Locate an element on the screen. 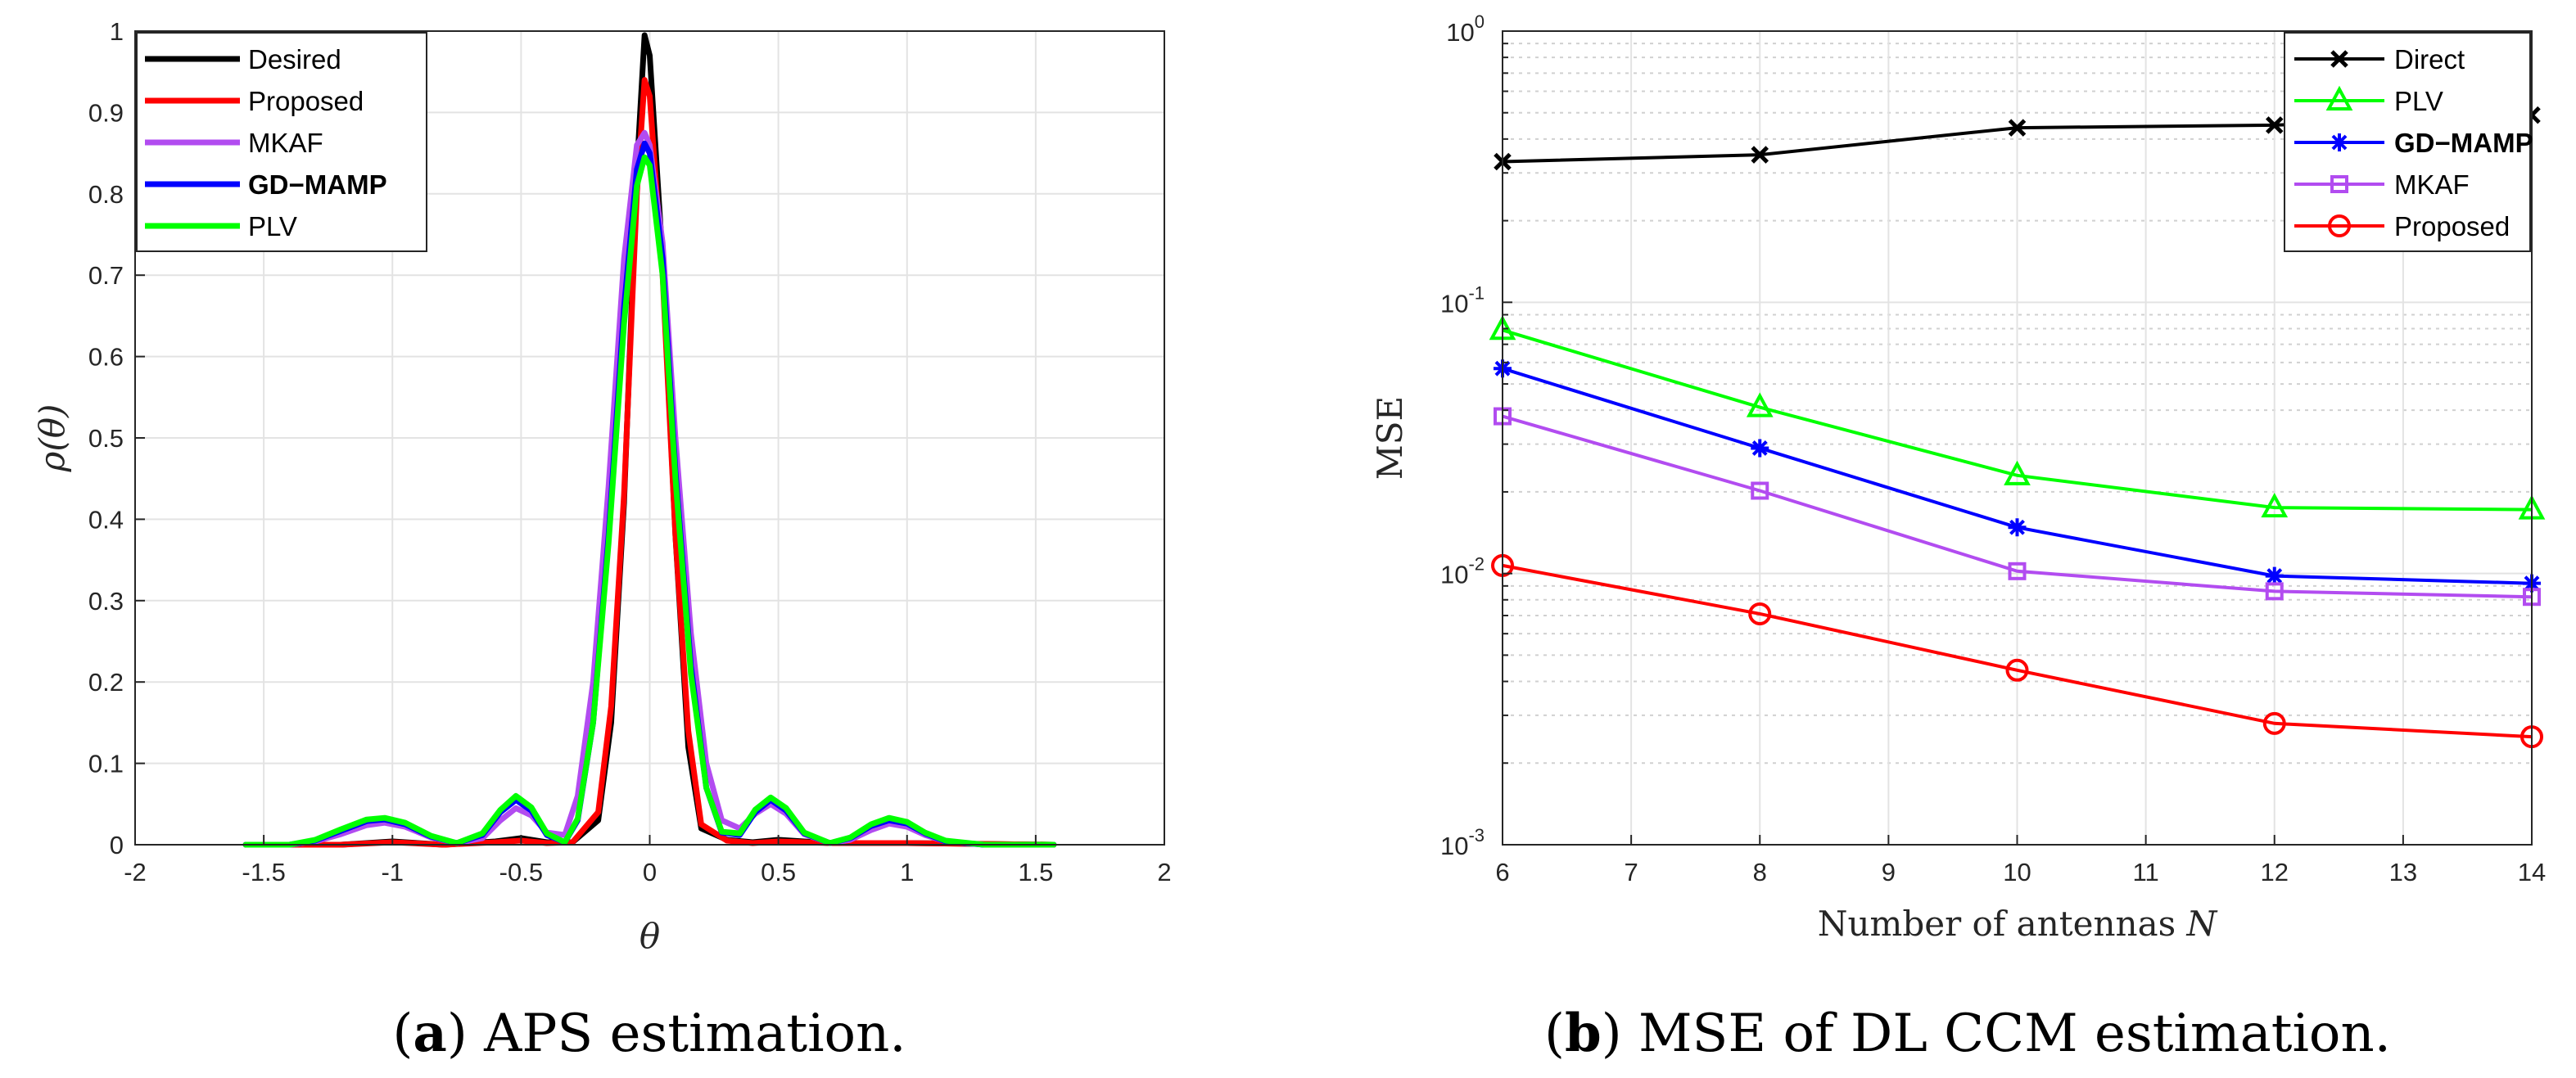 The height and width of the screenshot is (1078, 2576). mse-x-tick-label: 7 is located at coordinates (1631, 872).